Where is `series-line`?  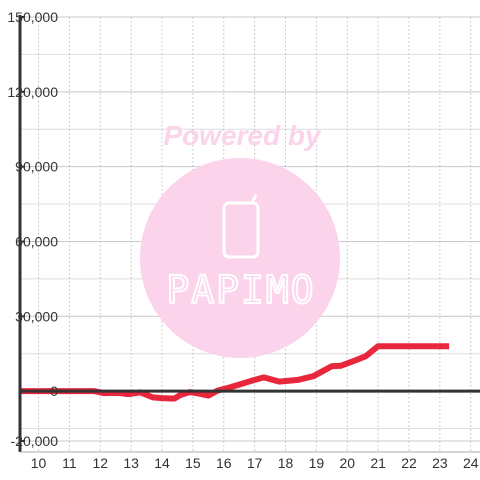 series-line is located at coordinates (235, 372).